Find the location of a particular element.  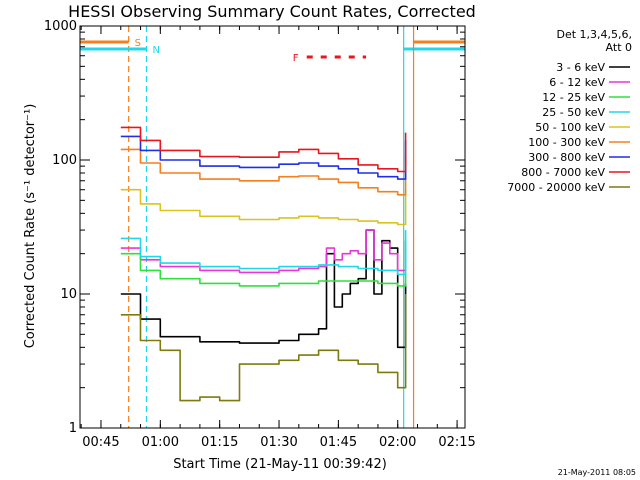

marker-label-s: S is located at coordinates (138, 43).